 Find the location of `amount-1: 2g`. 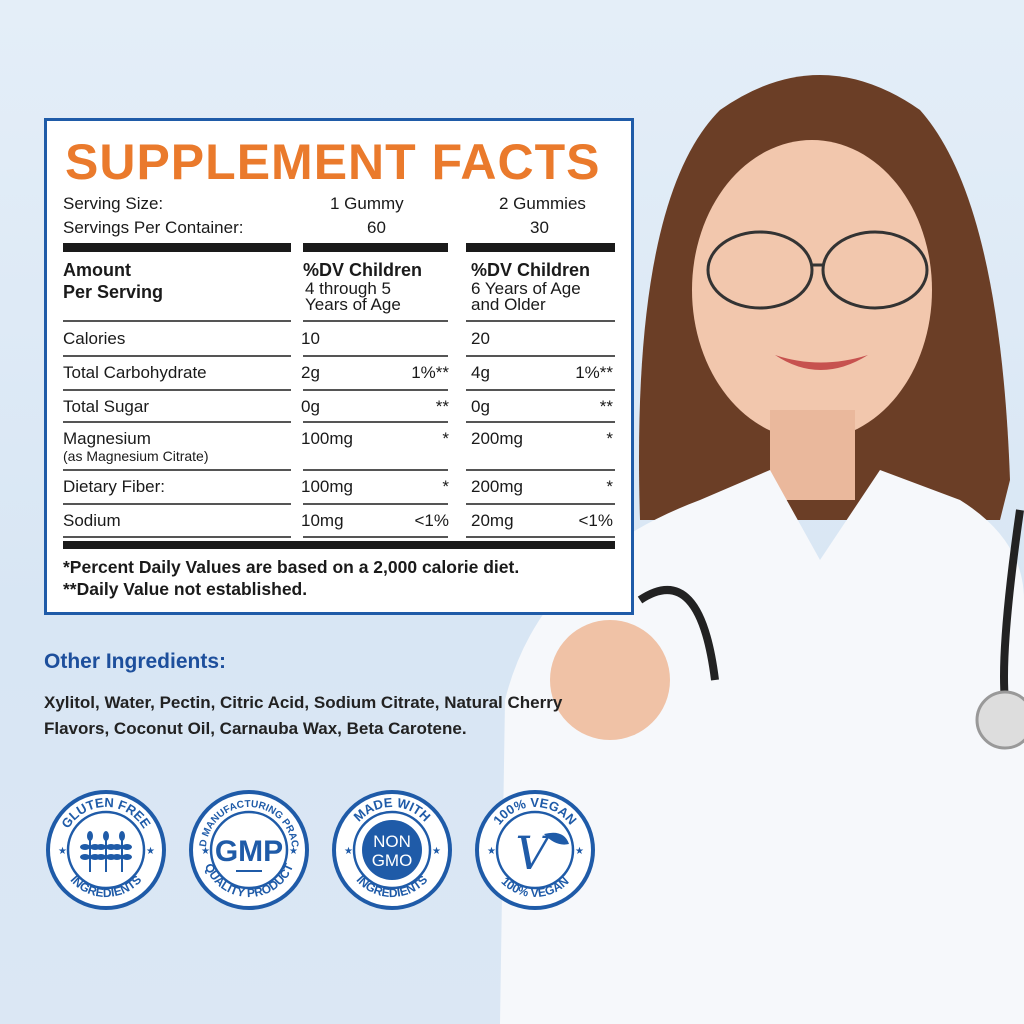

amount-1: 2g is located at coordinates (310, 372).